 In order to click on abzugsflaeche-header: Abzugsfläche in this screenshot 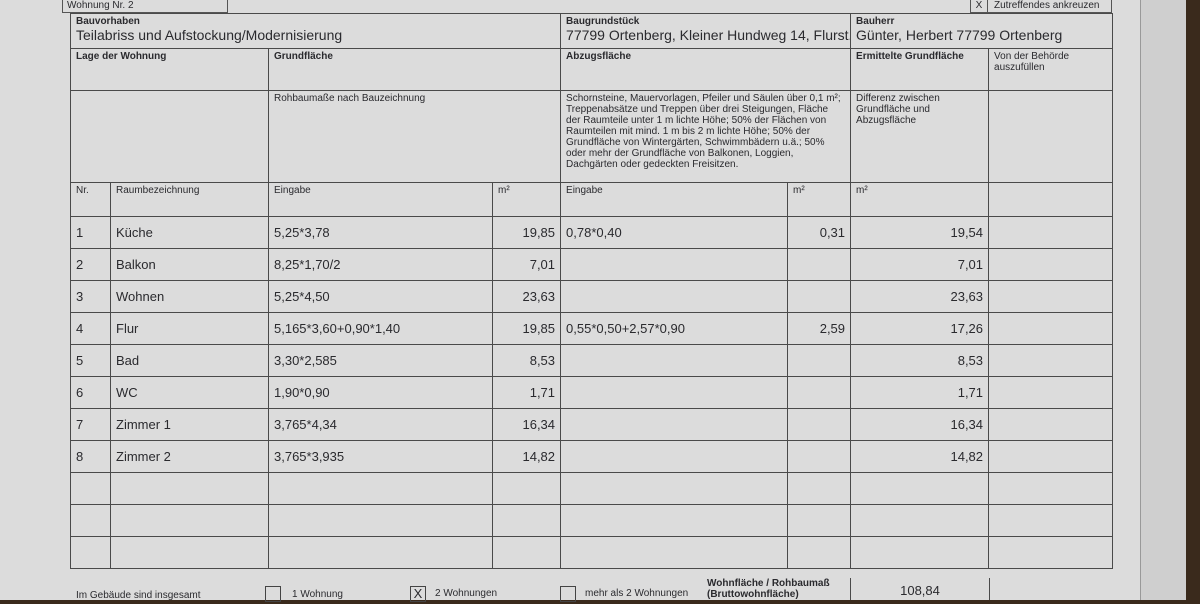, I will do `click(706, 69)`.